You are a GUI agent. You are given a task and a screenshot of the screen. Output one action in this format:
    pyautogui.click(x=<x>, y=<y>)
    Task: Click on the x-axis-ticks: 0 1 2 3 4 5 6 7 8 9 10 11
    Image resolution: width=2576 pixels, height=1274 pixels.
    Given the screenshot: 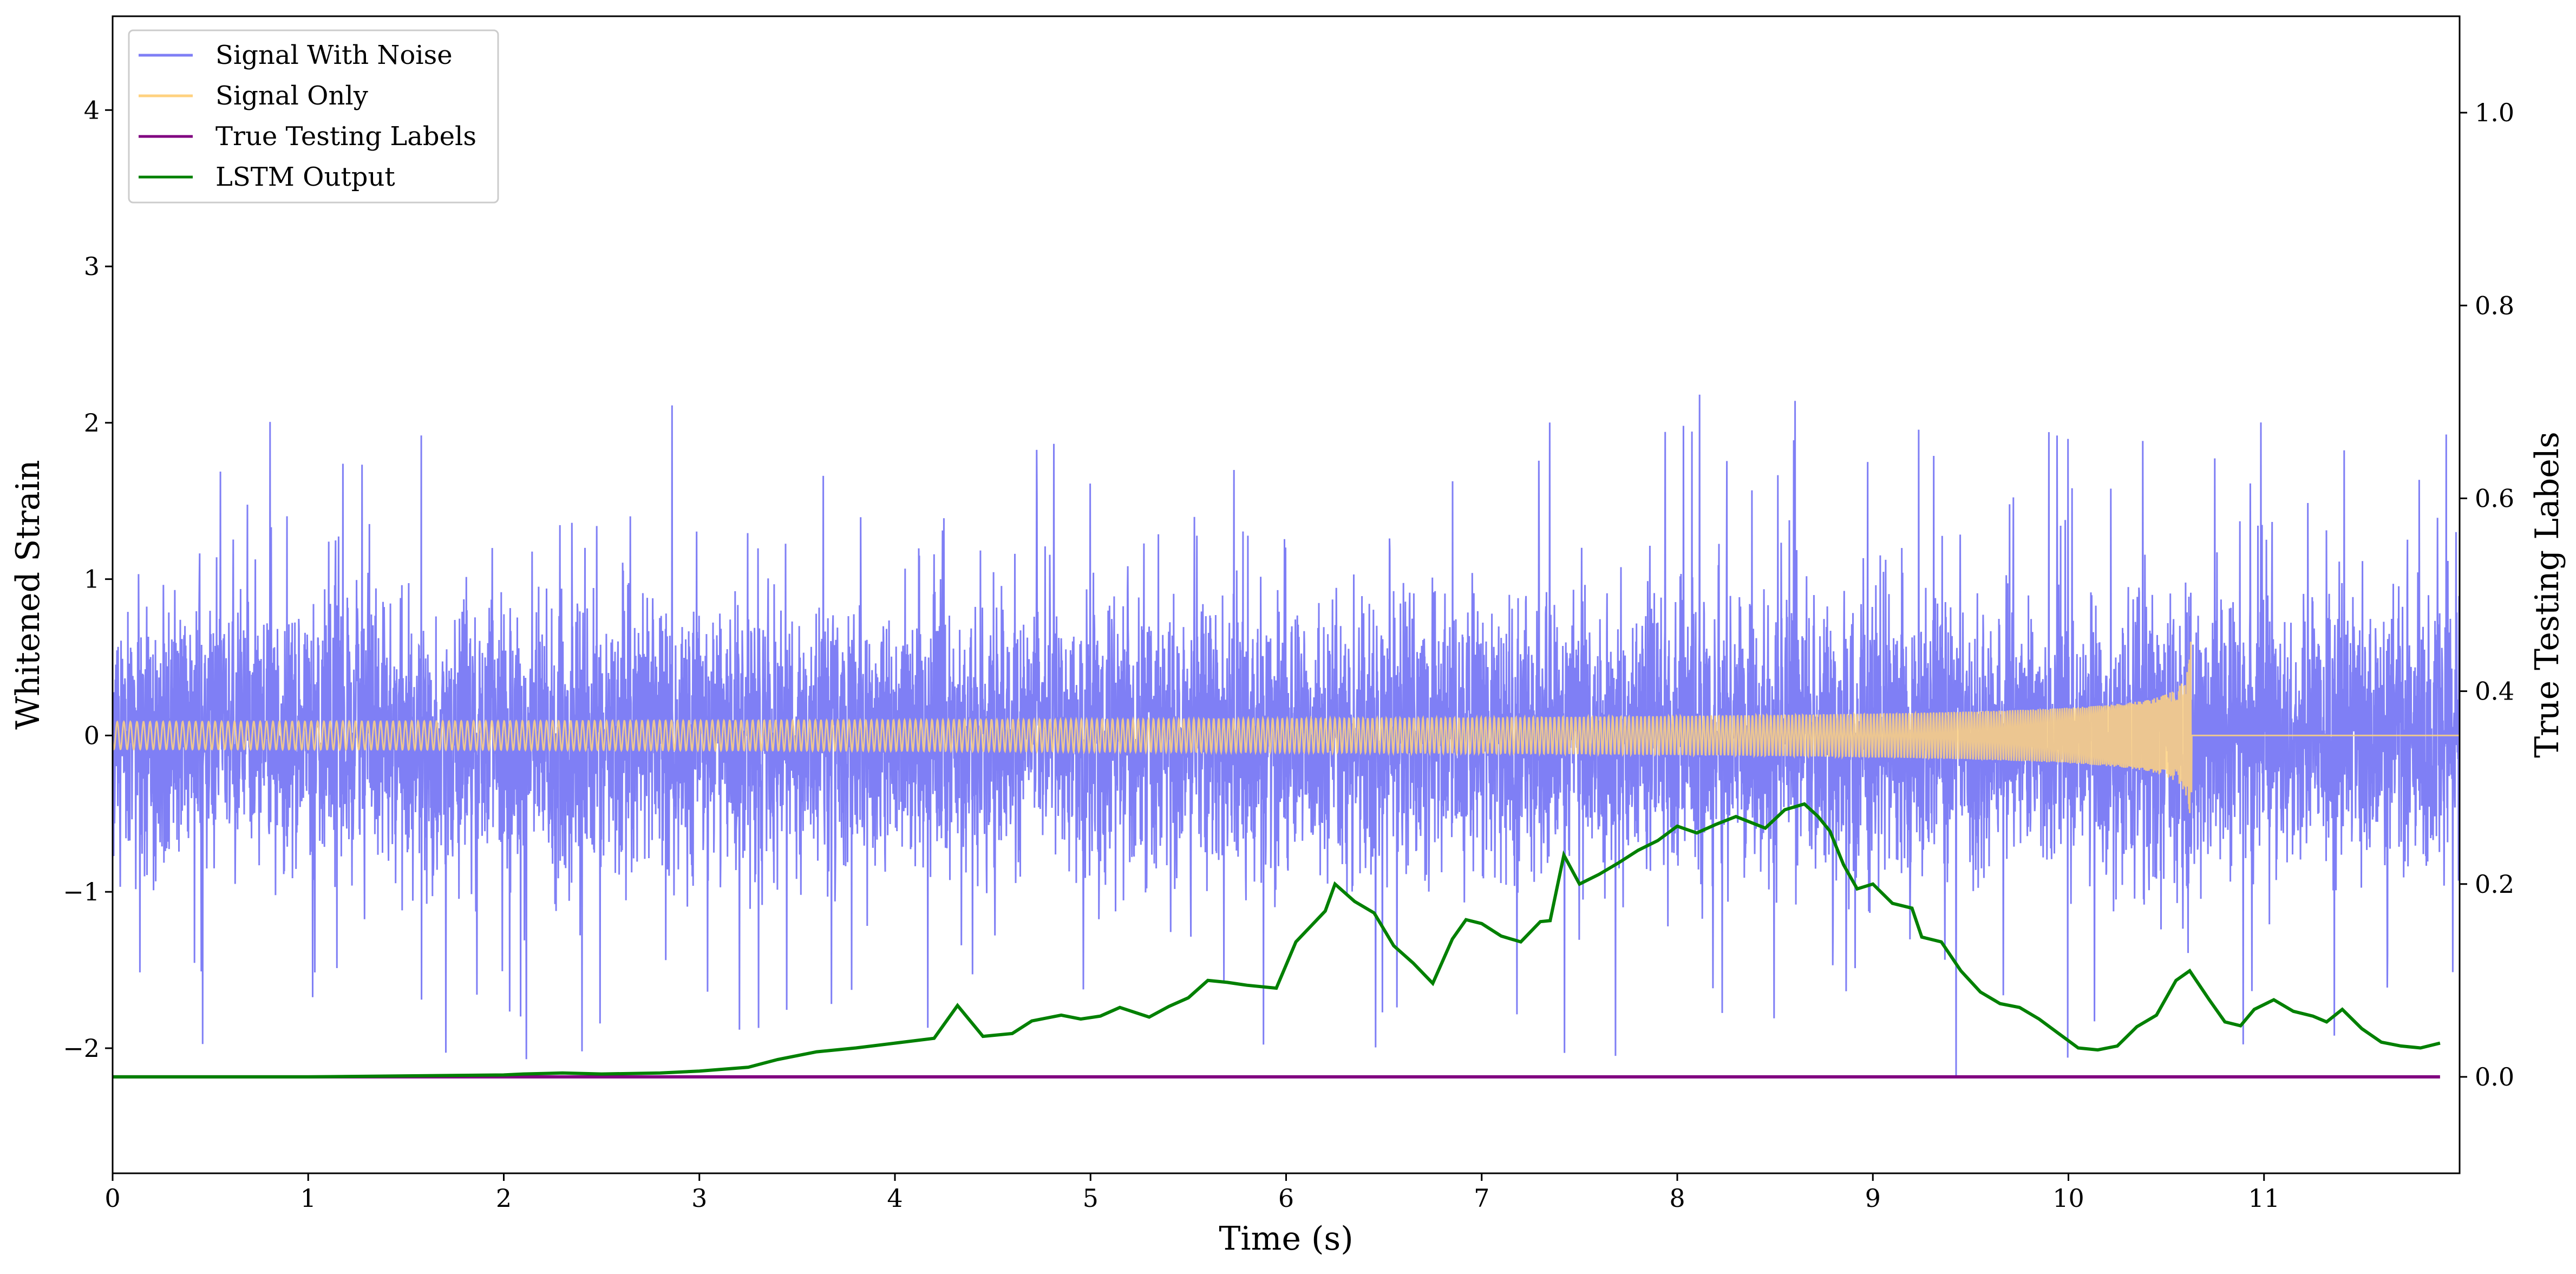 What is the action you would take?
    pyautogui.click(x=1192, y=1193)
    